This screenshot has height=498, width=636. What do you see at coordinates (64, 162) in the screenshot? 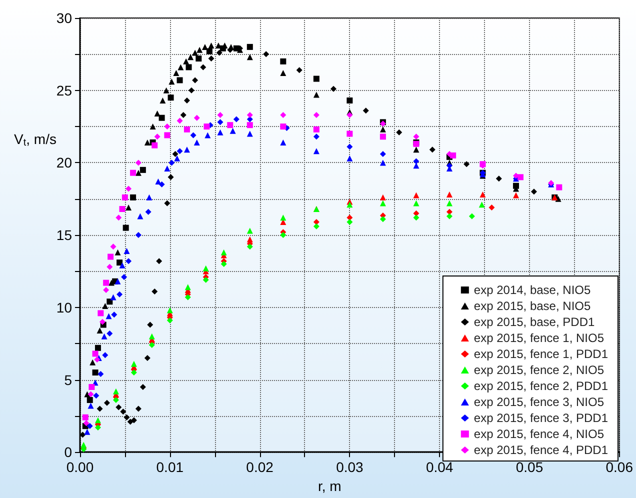
I see `y-tick-label: 20` at bounding box center [64, 162].